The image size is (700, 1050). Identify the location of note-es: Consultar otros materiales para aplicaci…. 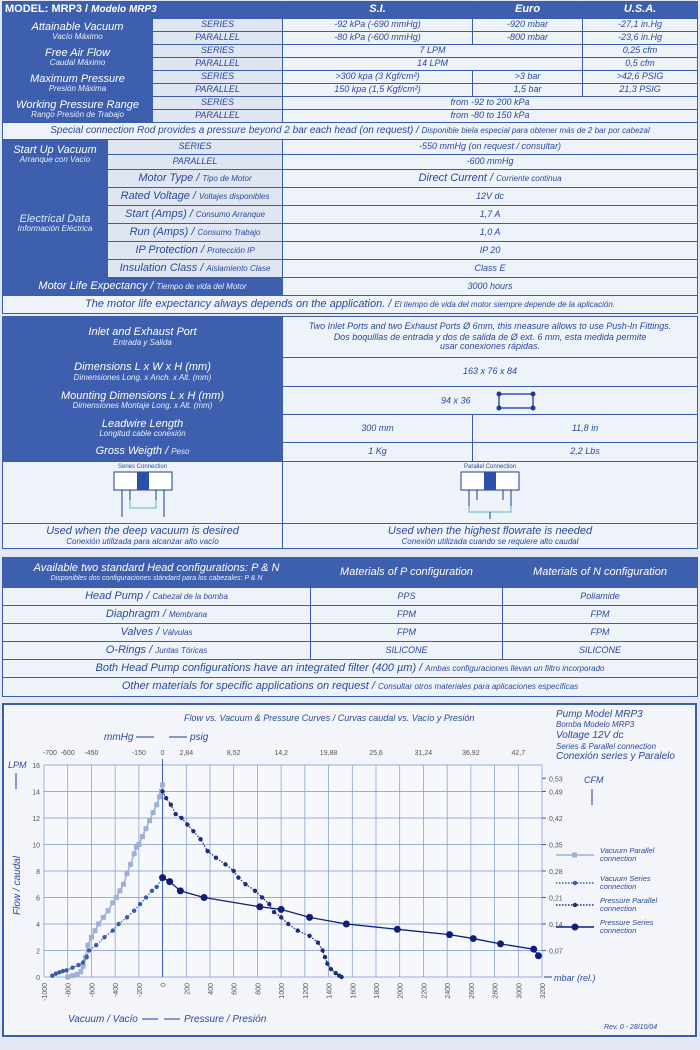
(478, 687).